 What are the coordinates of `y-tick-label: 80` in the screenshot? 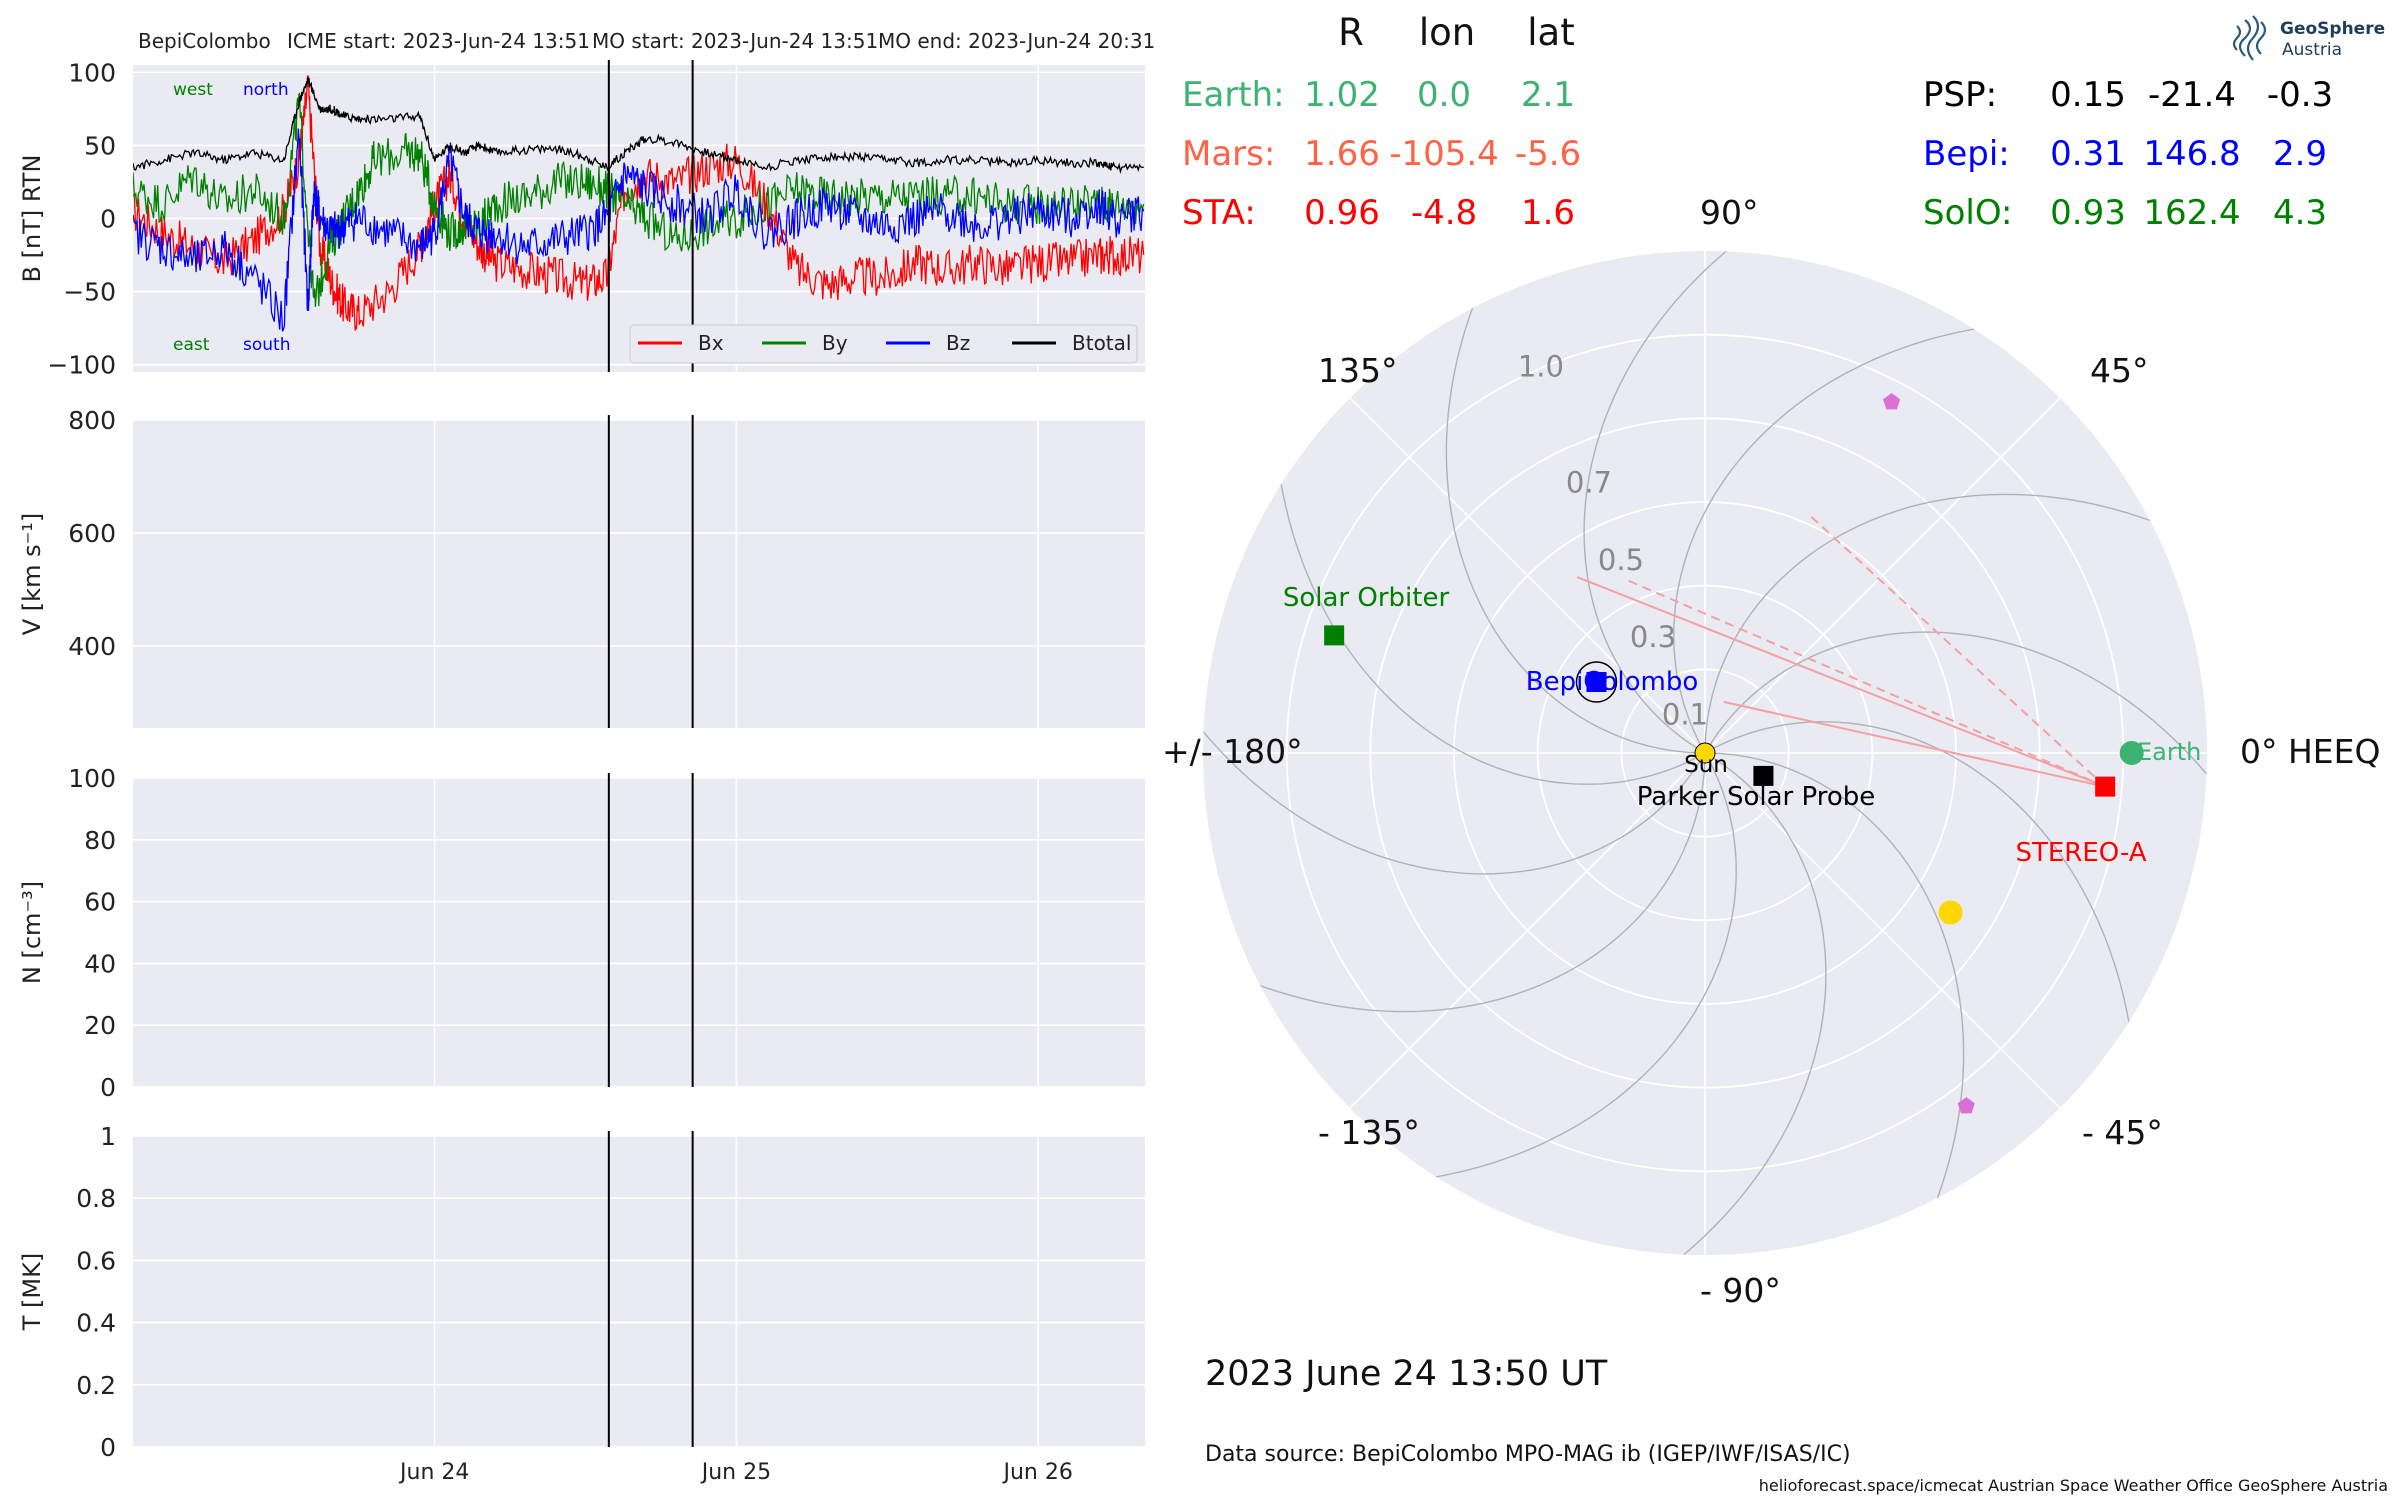 It's located at (100, 840).